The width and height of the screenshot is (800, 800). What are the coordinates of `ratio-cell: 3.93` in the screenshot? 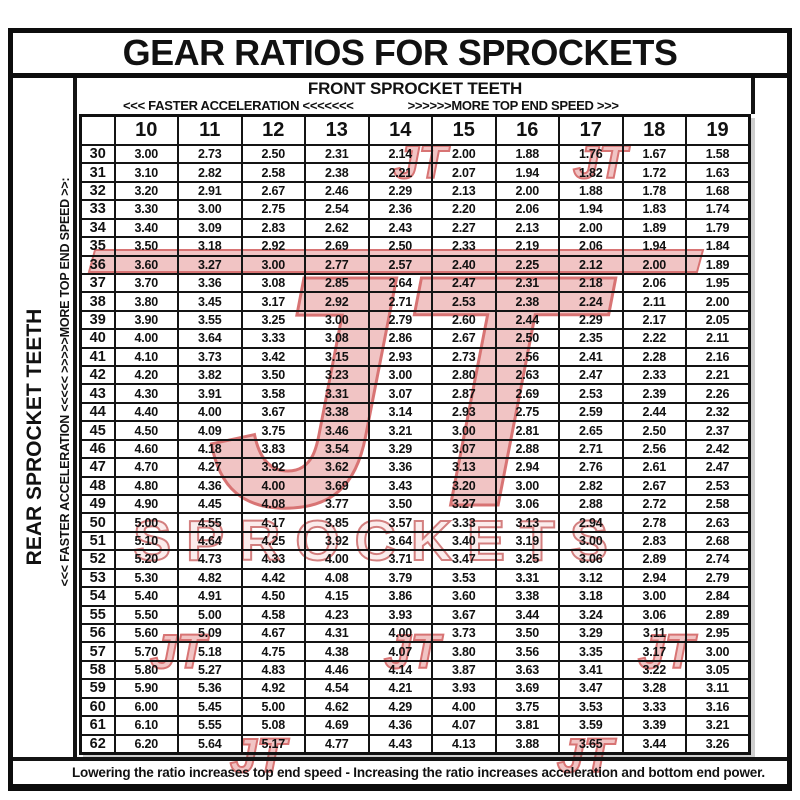 It's located at (464, 688).